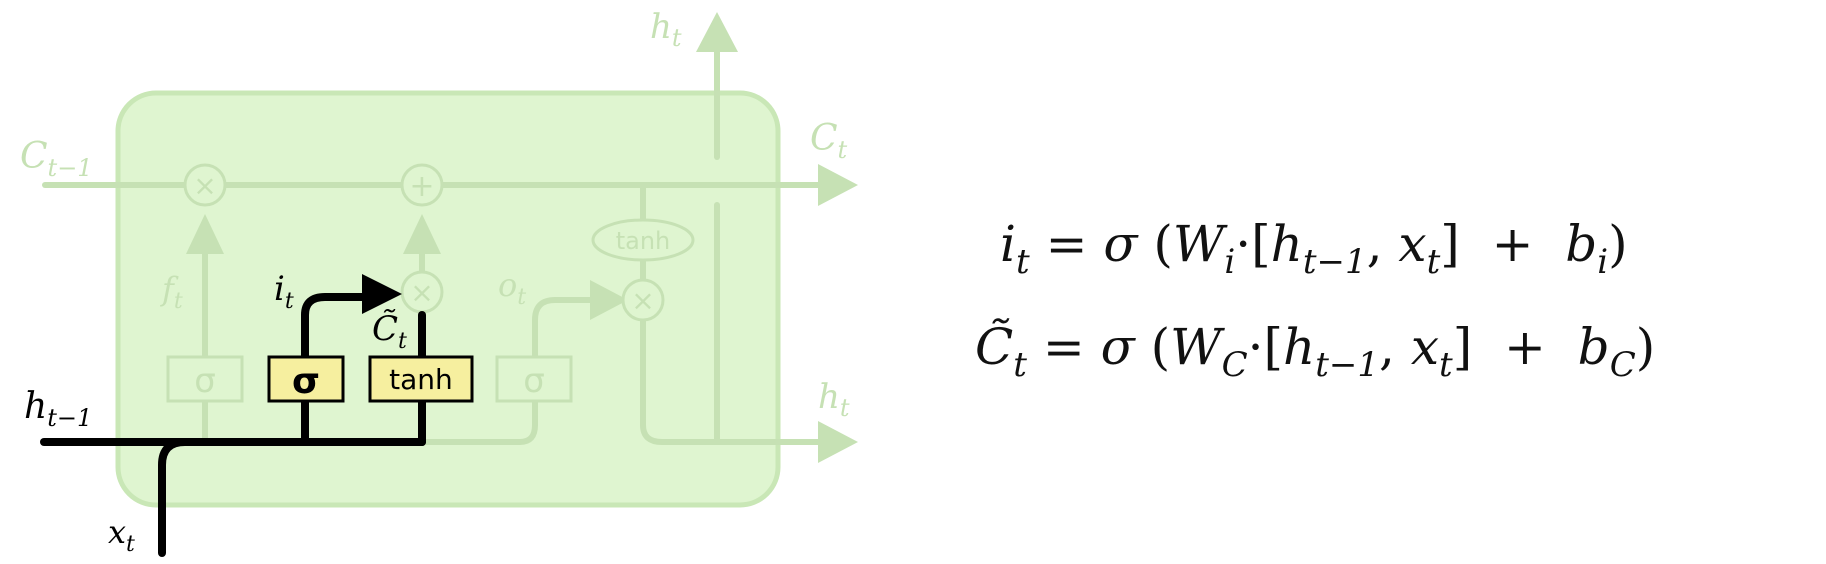 The width and height of the screenshot is (1826, 564). I want to click on eq1-x-sub: t, so click(1433, 262).